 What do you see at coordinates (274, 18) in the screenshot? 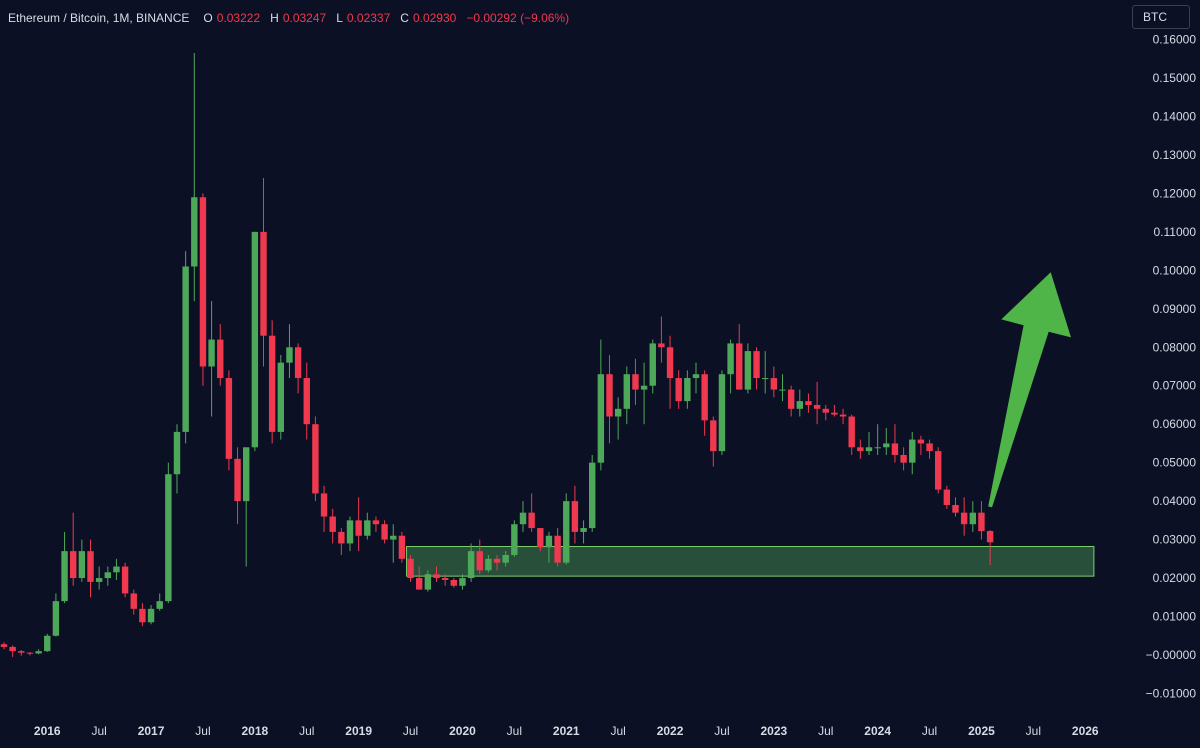
I see `legend-high-label: H` at bounding box center [274, 18].